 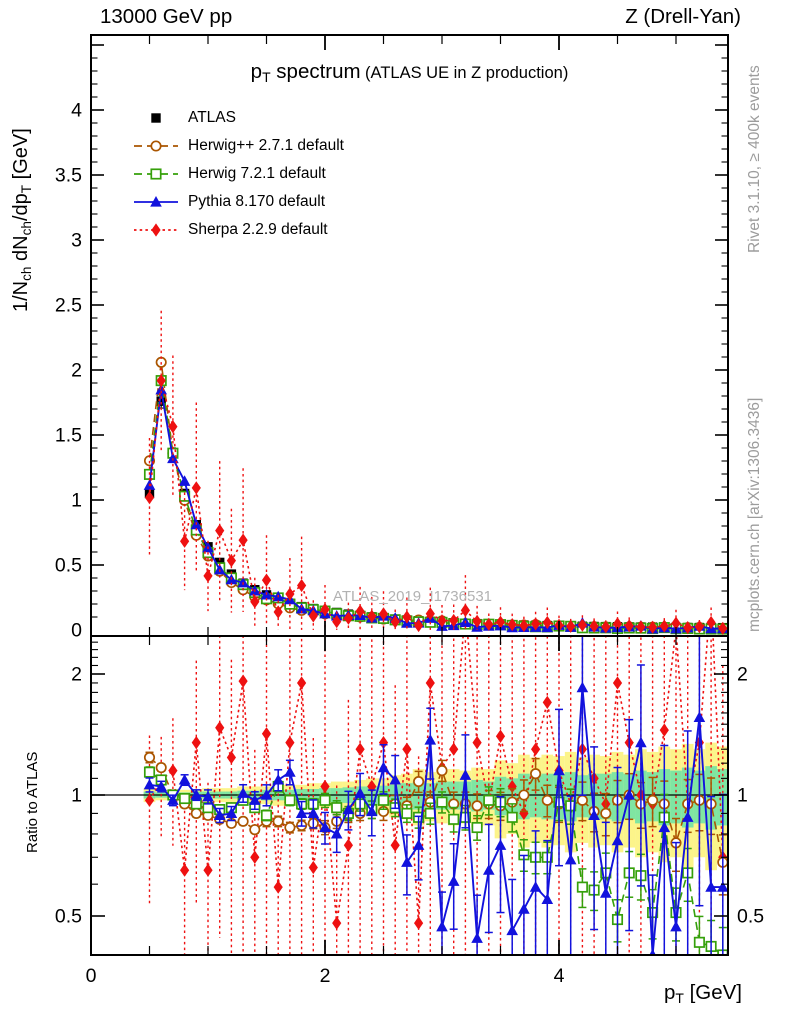 What do you see at coordinates (156, 146) in the screenshot?
I see `legend-marker-circle-open` at bounding box center [156, 146].